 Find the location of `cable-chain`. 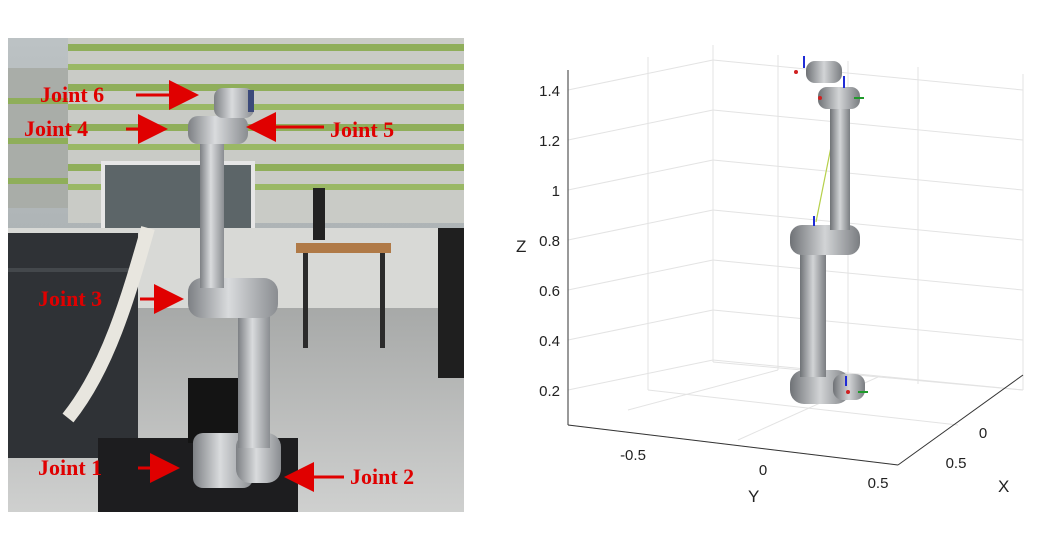

cable-chain is located at coordinates (108, 324).